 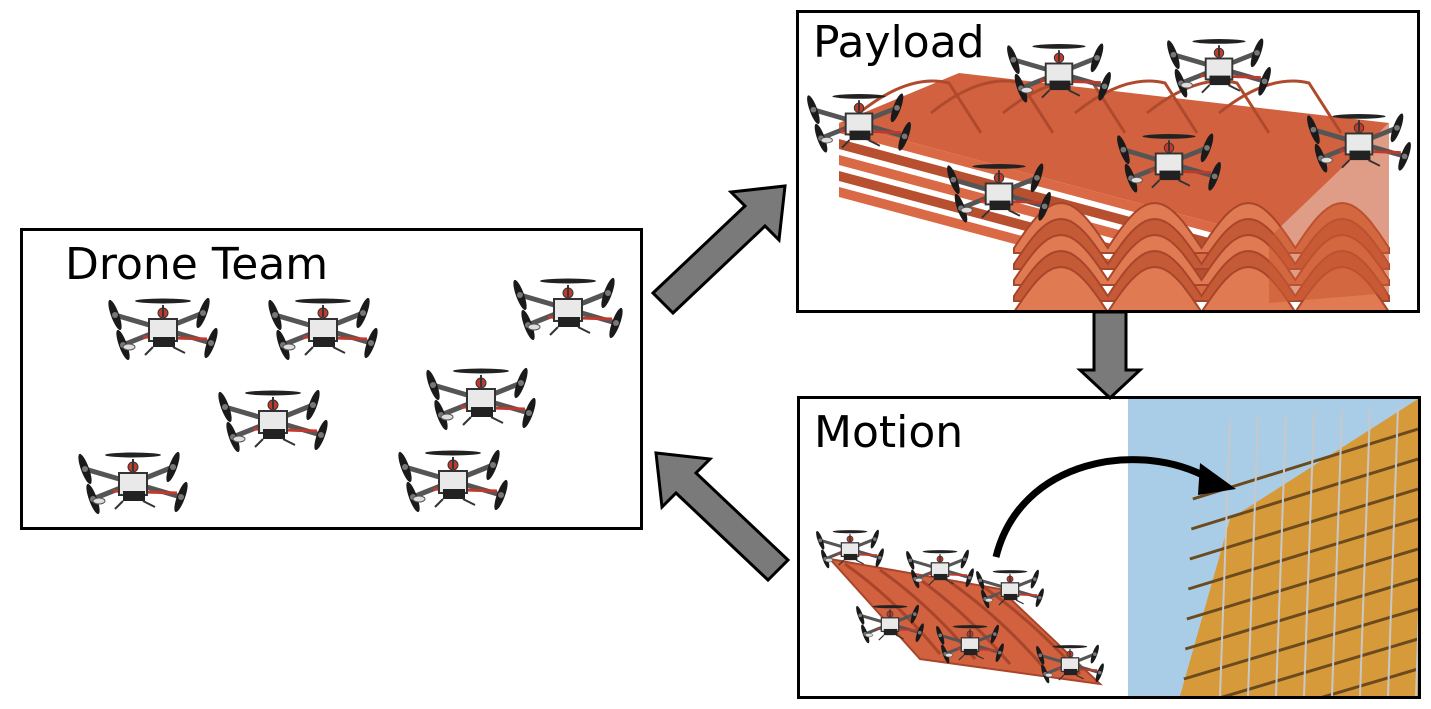 I want to click on arrow-team-to-payload, so click(x=718, y=250).